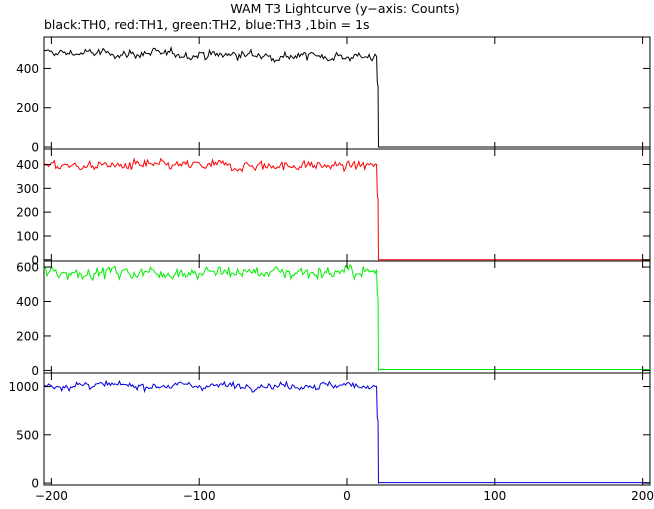 Image resolution: width=654 pixels, height=509 pixels. I want to click on y-tick-label: 1000, so click(23, 387).